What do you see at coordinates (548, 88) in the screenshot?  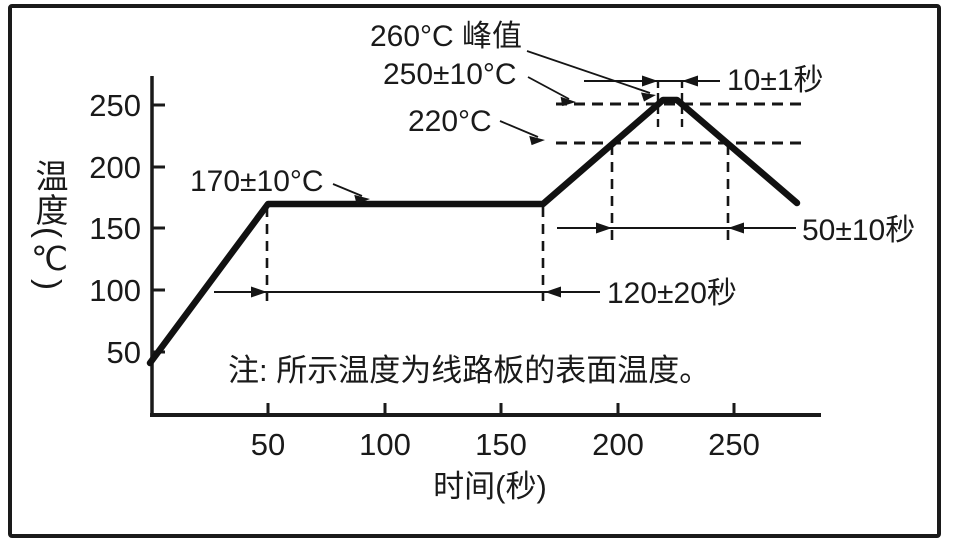 I see `leader-line-250c` at bounding box center [548, 88].